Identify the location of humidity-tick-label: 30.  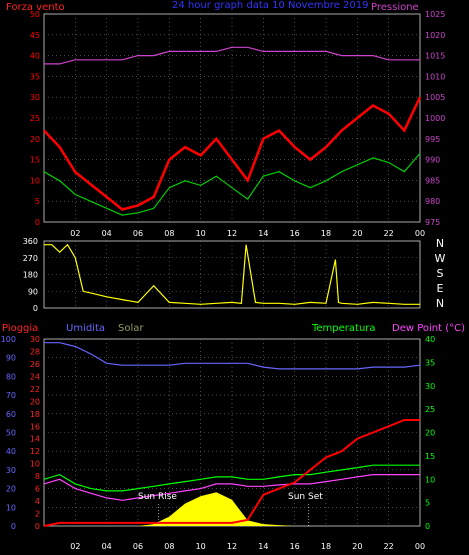
(11, 470).